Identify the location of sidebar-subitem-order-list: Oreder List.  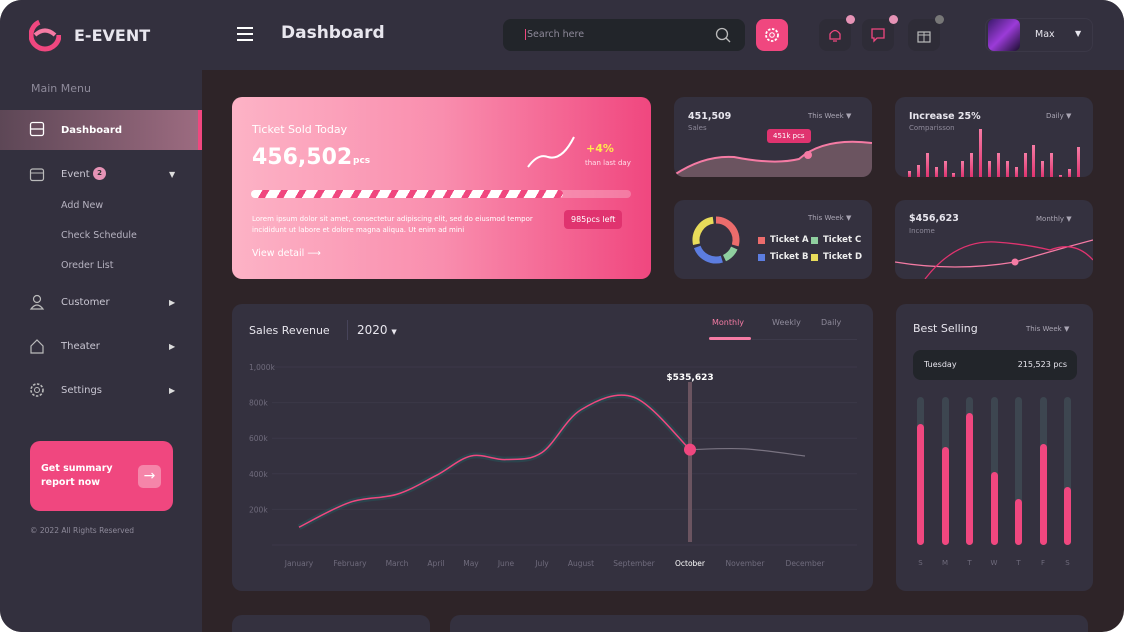
(87, 265).